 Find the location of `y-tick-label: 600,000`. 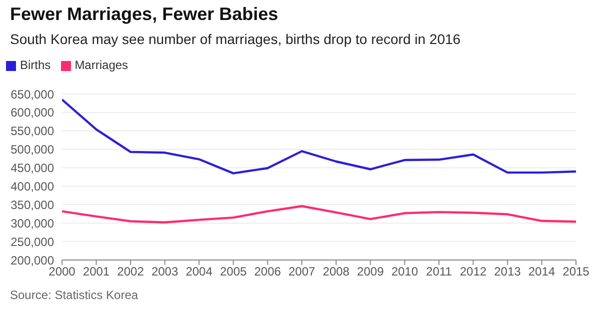

y-tick-label: 600,000 is located at coordinates (32, 113).